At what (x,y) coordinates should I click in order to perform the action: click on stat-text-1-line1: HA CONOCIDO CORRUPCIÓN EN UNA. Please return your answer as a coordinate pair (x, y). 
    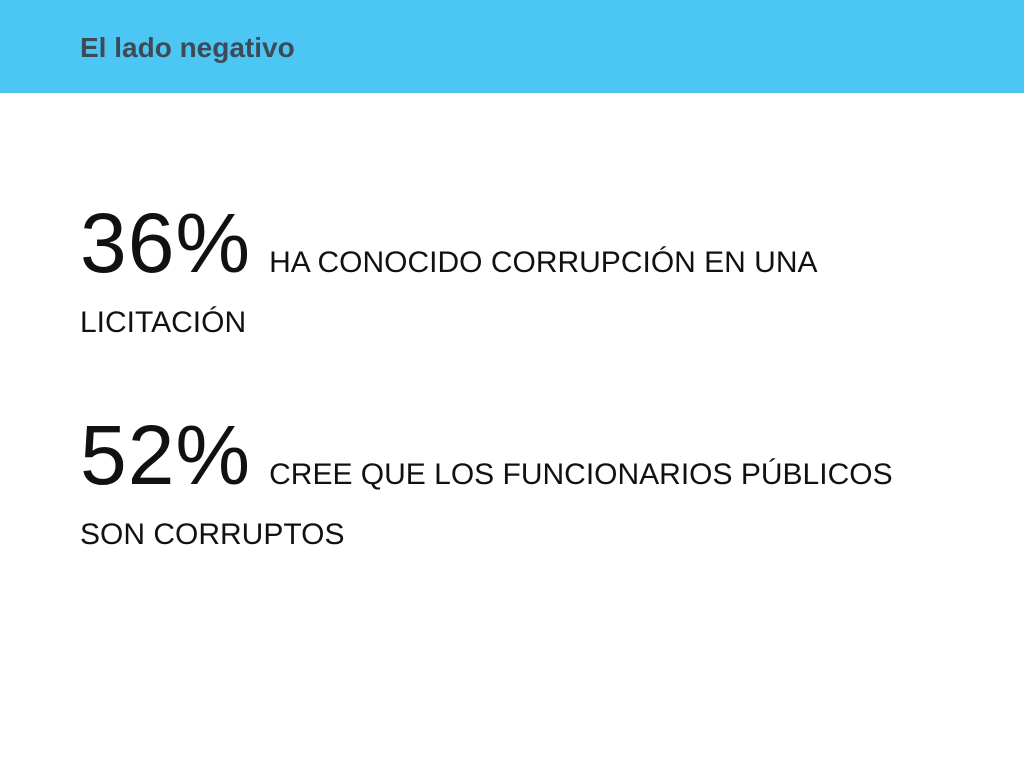
    Looking at the image, I should click on (543, 262).